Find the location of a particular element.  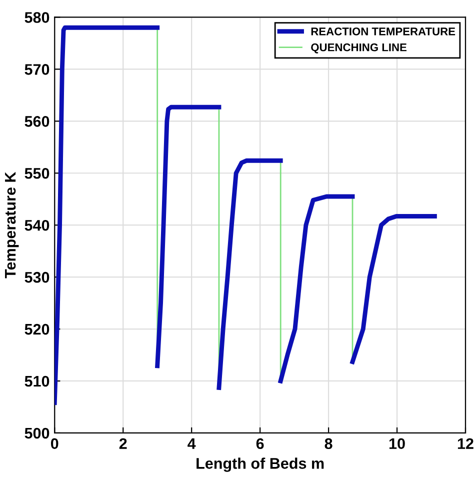

y-tick-label: 540 is located at coordinates (37, 225).